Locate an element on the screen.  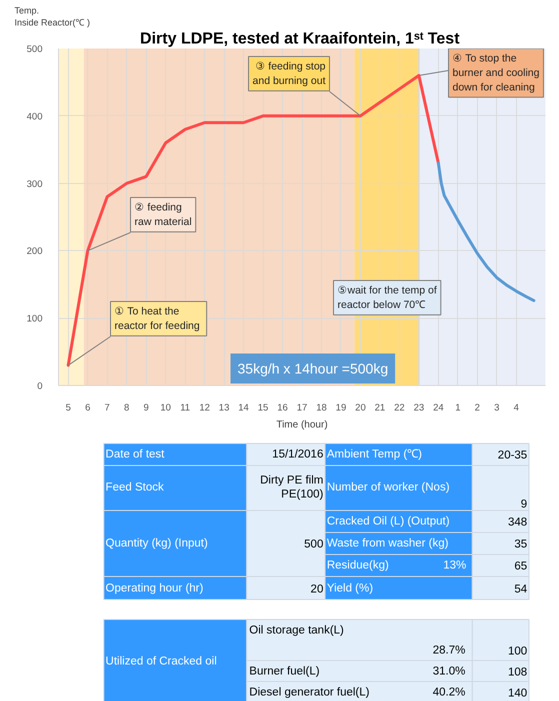
text: 31.0% is located at coordinates (449, 672).